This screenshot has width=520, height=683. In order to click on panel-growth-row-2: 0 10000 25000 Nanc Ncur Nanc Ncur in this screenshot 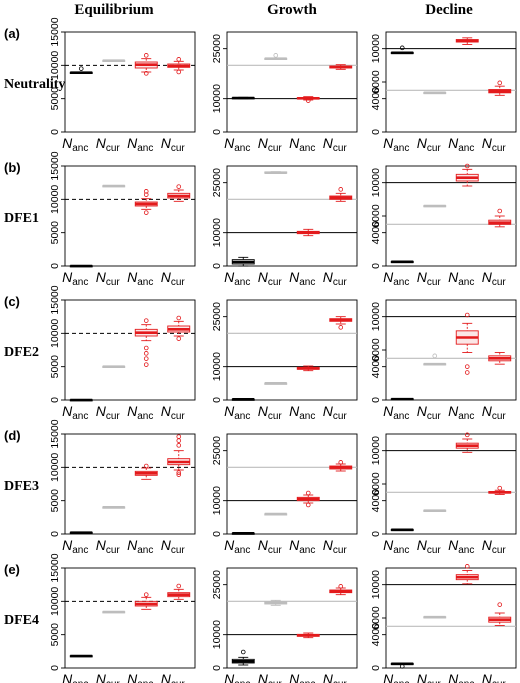, I will do `click(284, 360)`.